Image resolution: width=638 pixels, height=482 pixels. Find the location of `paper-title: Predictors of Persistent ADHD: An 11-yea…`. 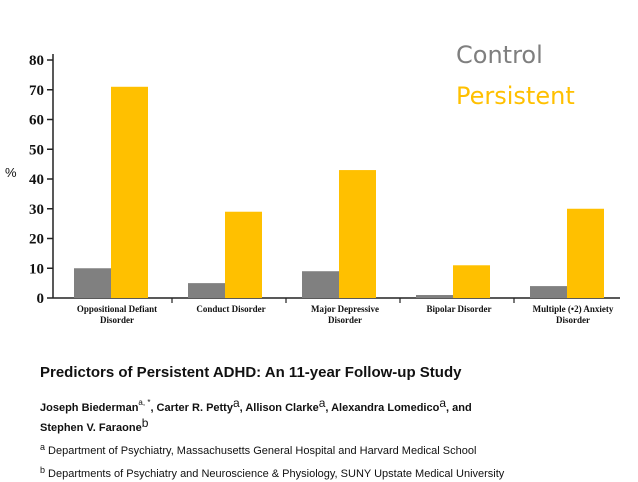

paper-title: Predictors of Persistent ADHD: An 11-yea… is located at coordinates (251, 372).